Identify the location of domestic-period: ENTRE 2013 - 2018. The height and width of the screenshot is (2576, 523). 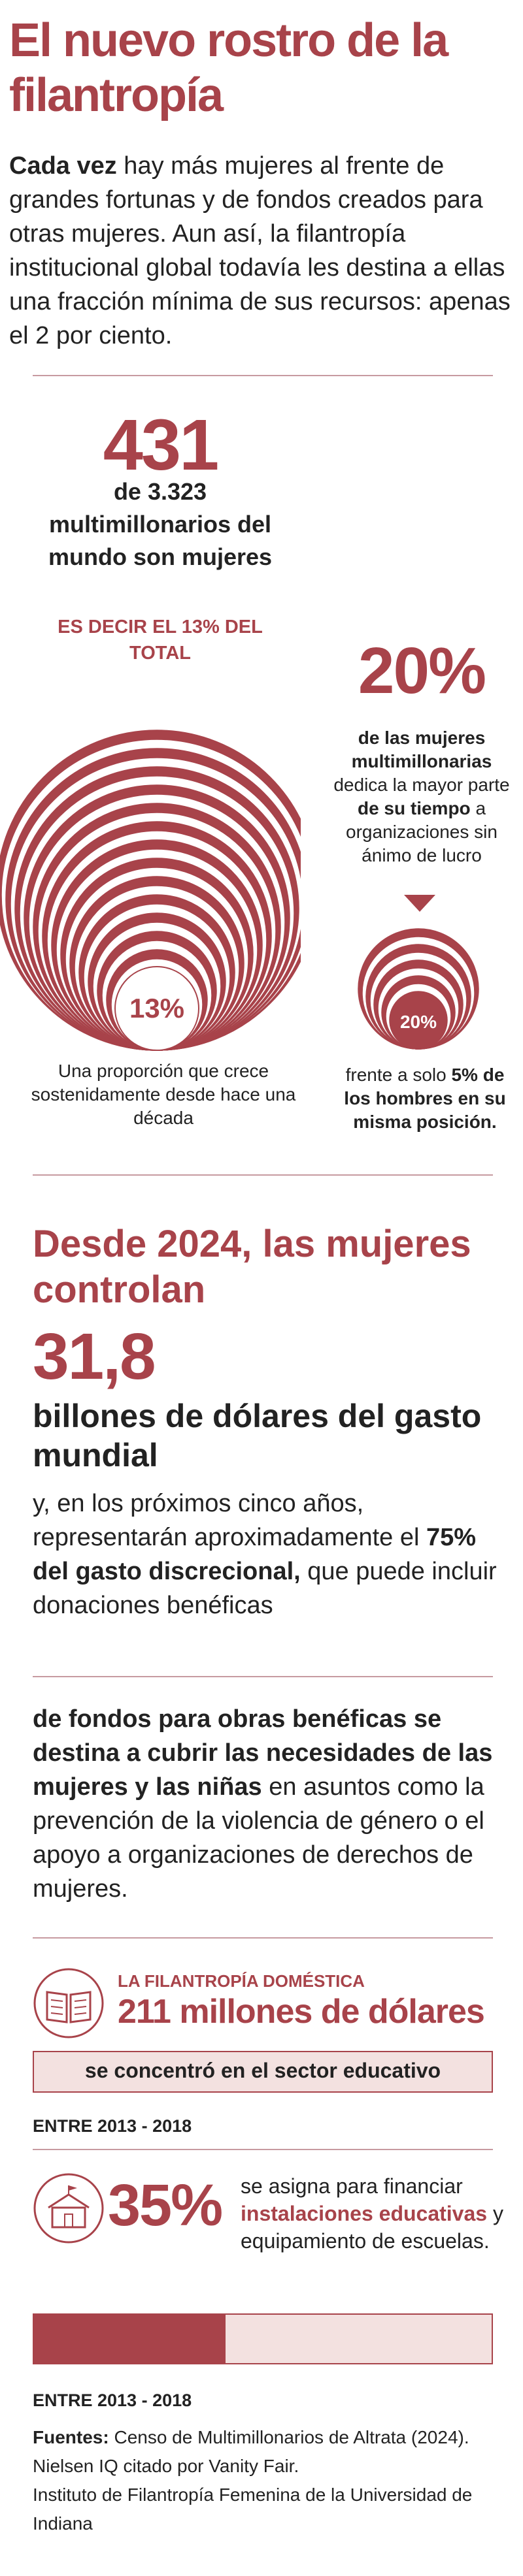
(113, 2126).